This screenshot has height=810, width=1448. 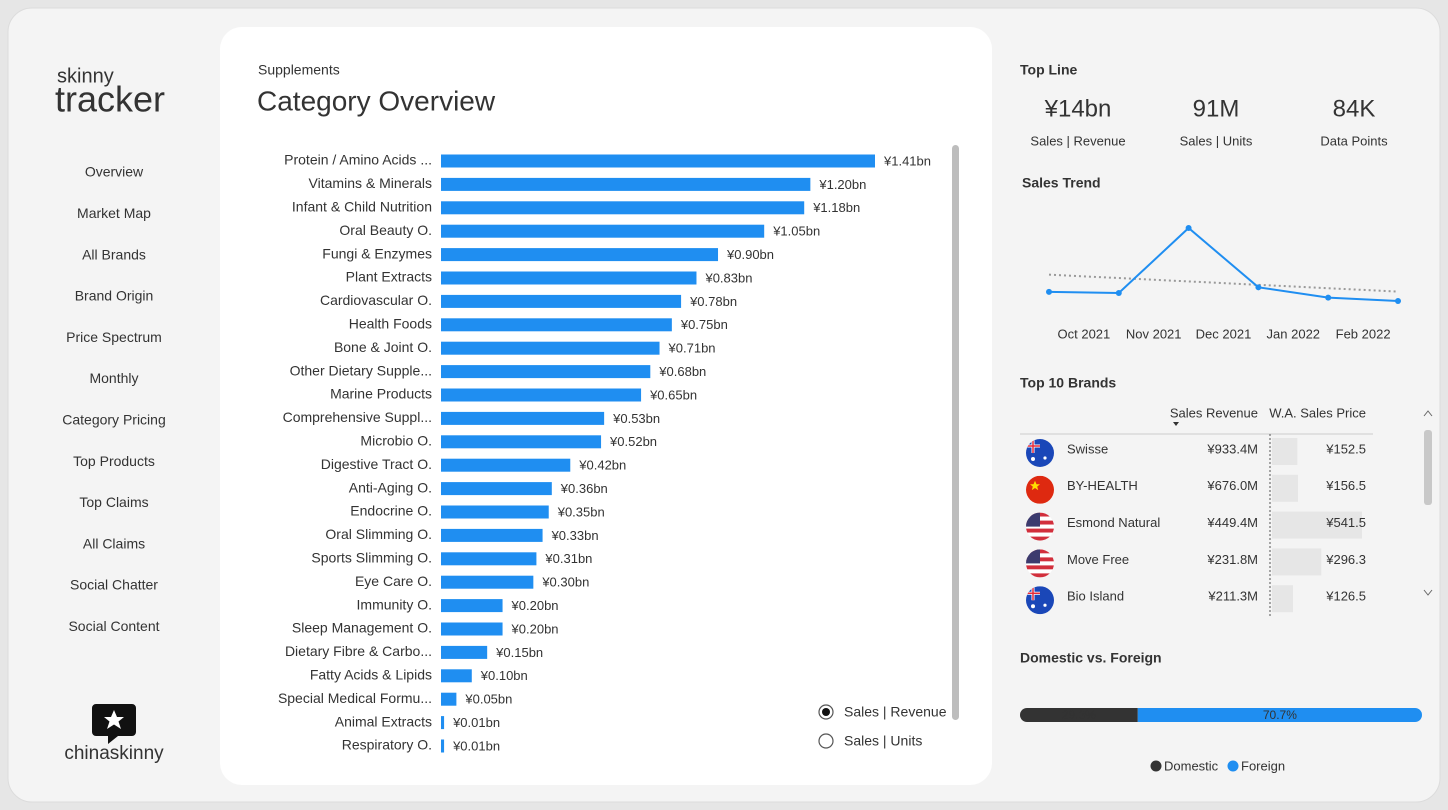 I want to click on value-label: ¥0.05bn, so click(x=488, y=699).